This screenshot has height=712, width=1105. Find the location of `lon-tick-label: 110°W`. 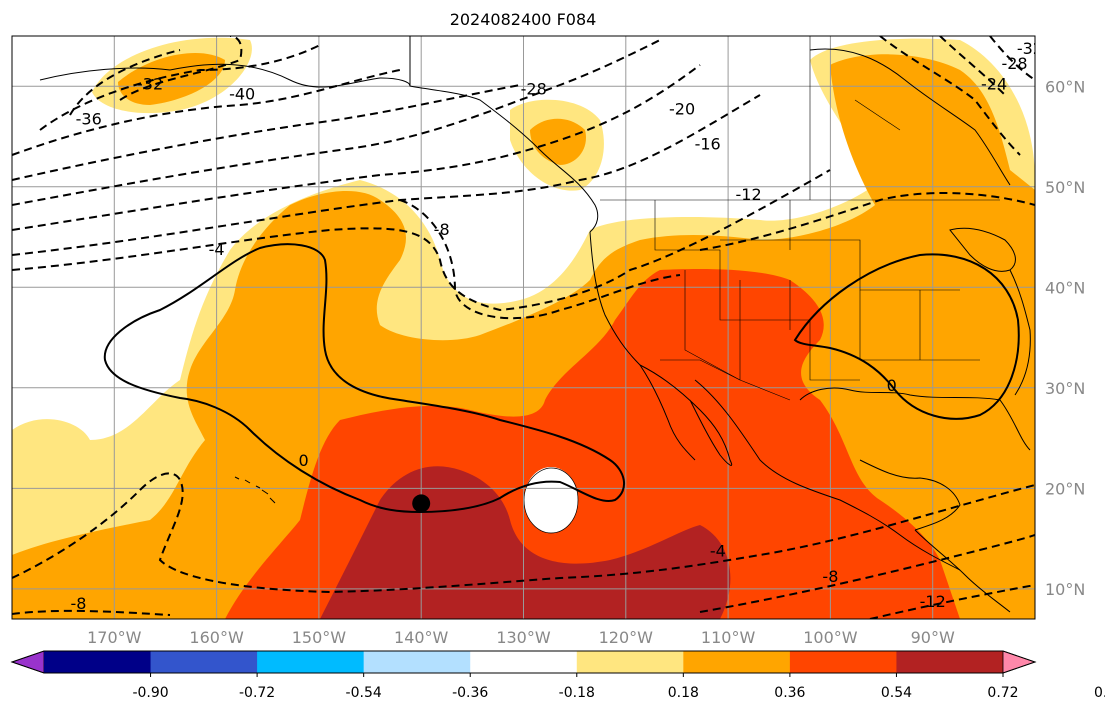

lon-tick-label: 110°W is located at coordinates (728, 637).